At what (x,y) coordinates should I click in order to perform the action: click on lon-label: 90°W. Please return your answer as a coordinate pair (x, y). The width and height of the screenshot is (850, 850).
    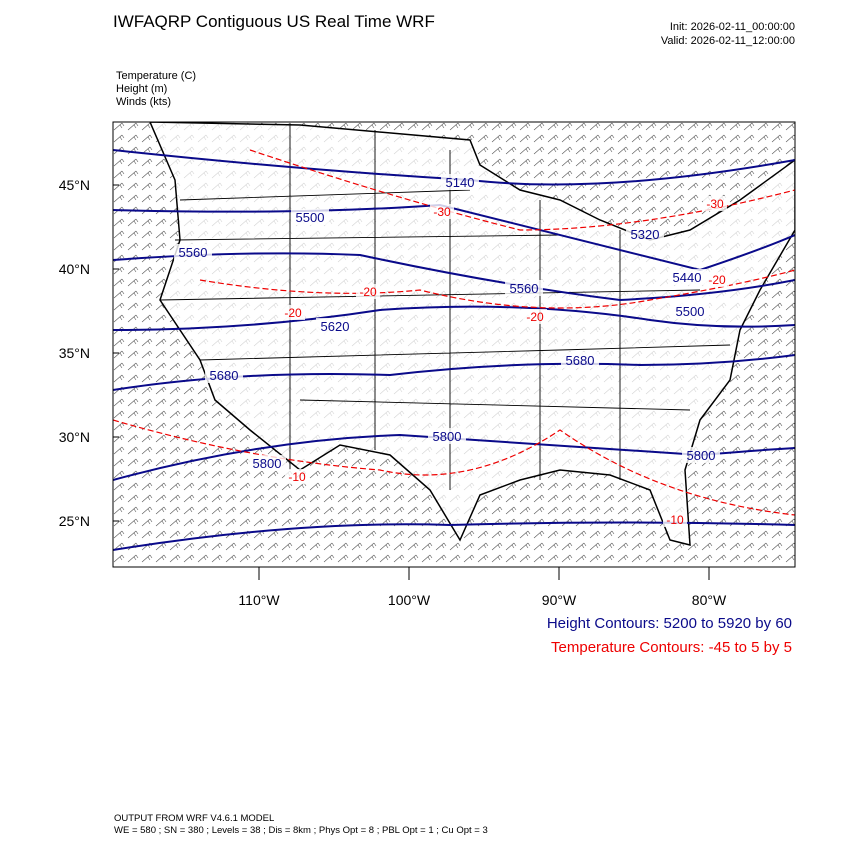
    Looking at the image, I should click on (559, 600).